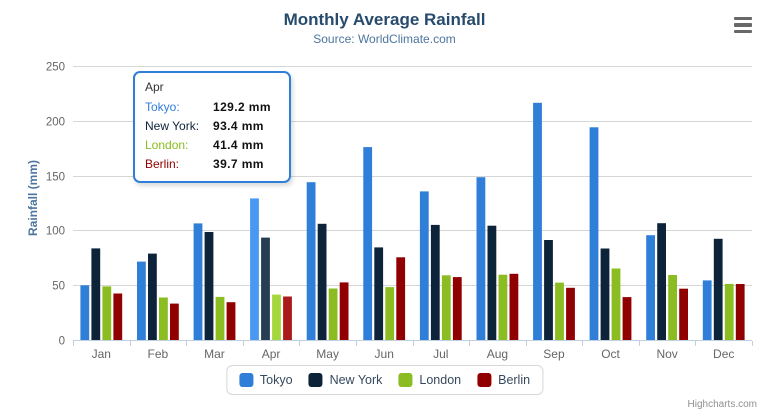 The height and width of the screenshot is (416, 769). What do you see at coordinates (212, 145) in the screenshot?
I see `tooltip-row: London: 41.4 mm` at bounding box center [212, 145].